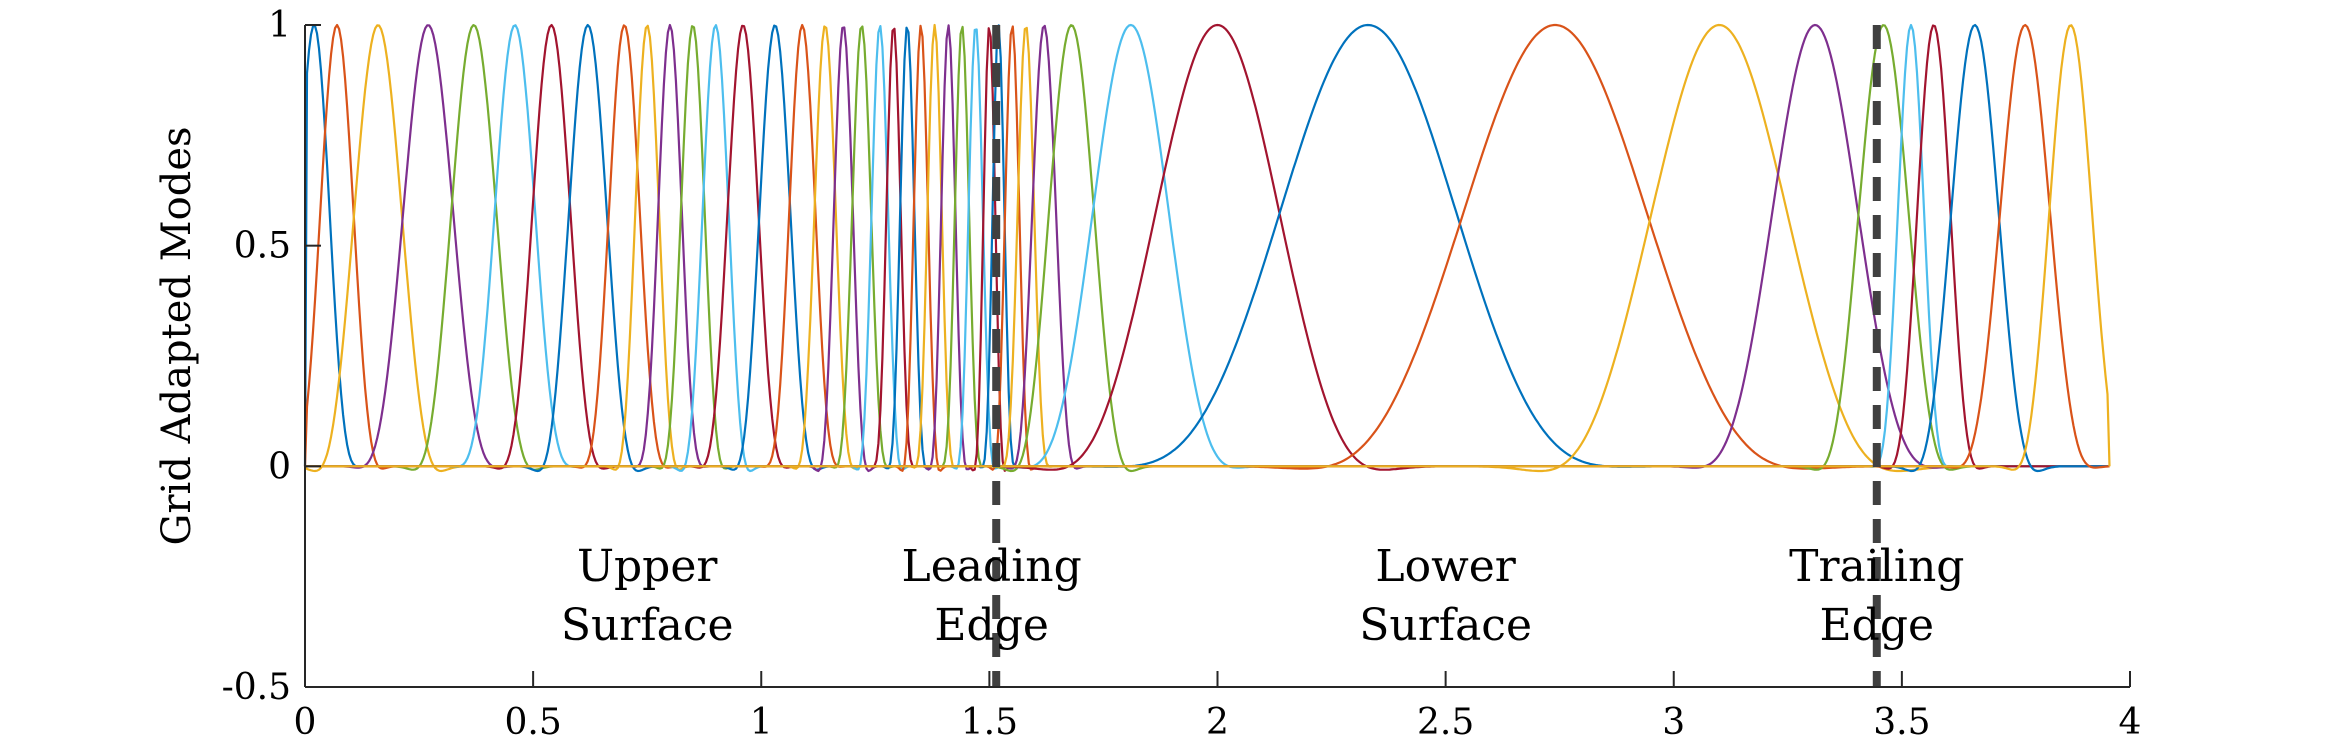 The width and height of the screenshot is (2344, 755). What do you see at coordinates (256, 687) in the screenshot?
I see `y-tick-label: -0.5` at bounding box center [256, 687].